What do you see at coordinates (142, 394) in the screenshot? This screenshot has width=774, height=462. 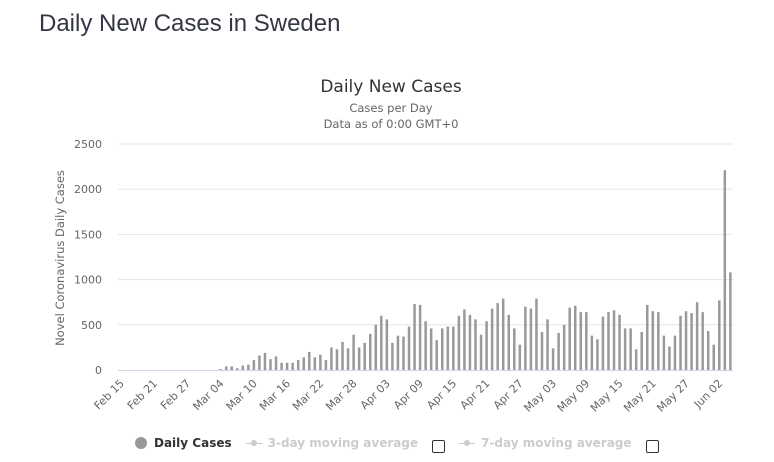 I see `x-tick-label: Feb 21` at bounding box center [142, 394].